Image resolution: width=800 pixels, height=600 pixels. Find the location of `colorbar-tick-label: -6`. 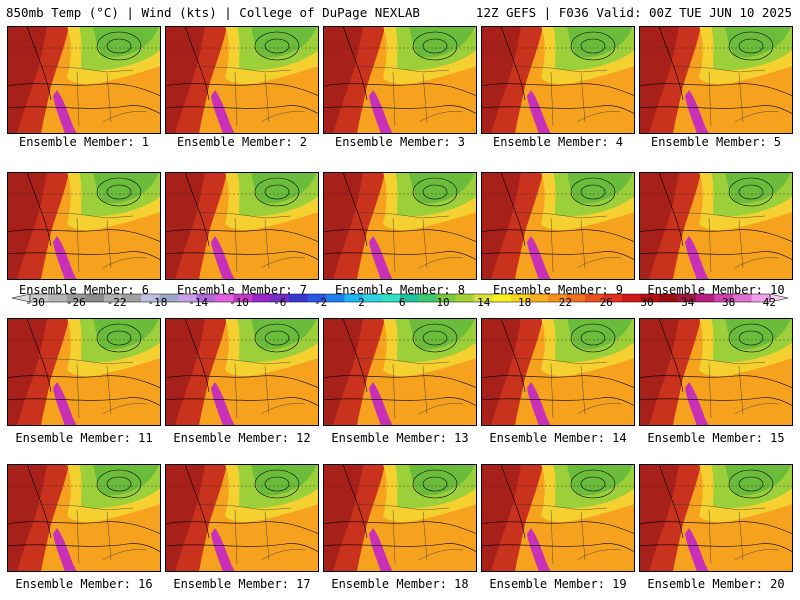

colorbar-tick-label: -6 is located at coordinates (280, 302).